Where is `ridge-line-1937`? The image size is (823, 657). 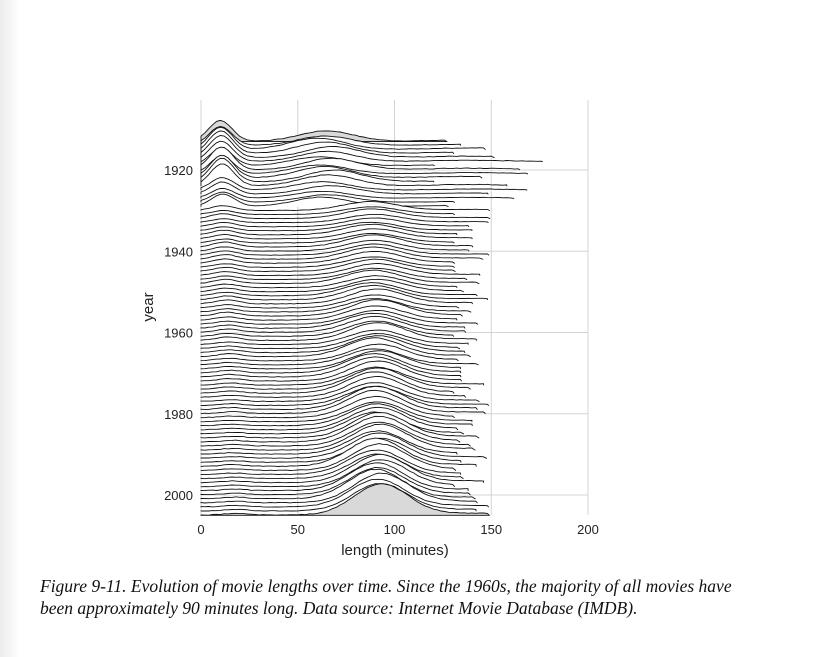
ridge-line-1937 is located at coordinates (336, 234).